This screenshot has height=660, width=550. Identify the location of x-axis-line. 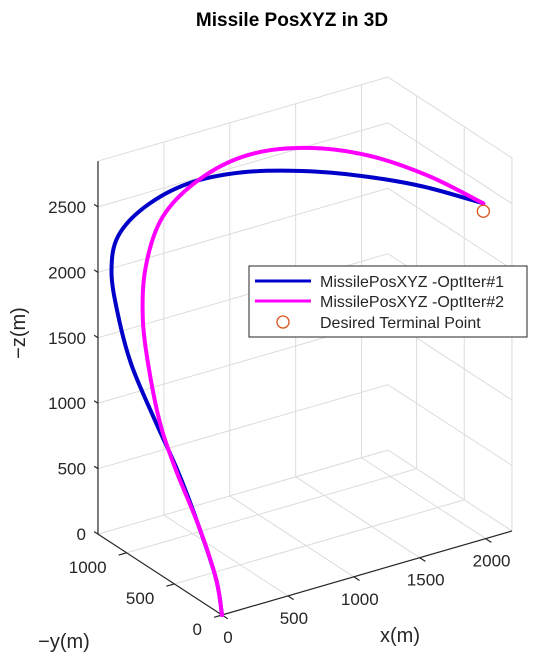
(367, 573).